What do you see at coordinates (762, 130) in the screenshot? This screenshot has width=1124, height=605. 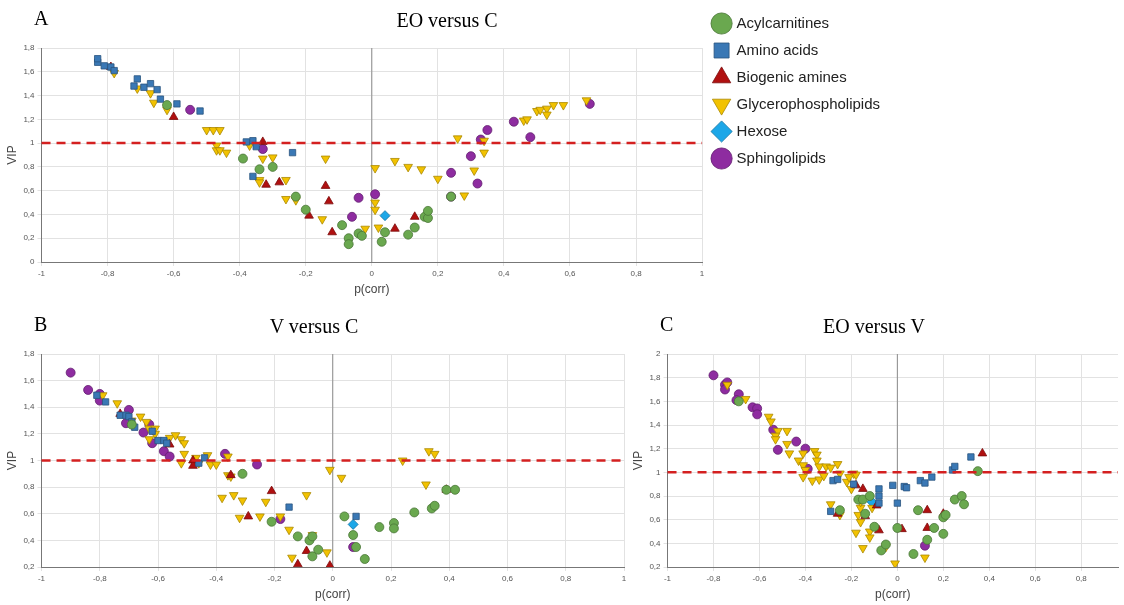 I see `legend-label: Hexose` at bounding box center [762, 130].